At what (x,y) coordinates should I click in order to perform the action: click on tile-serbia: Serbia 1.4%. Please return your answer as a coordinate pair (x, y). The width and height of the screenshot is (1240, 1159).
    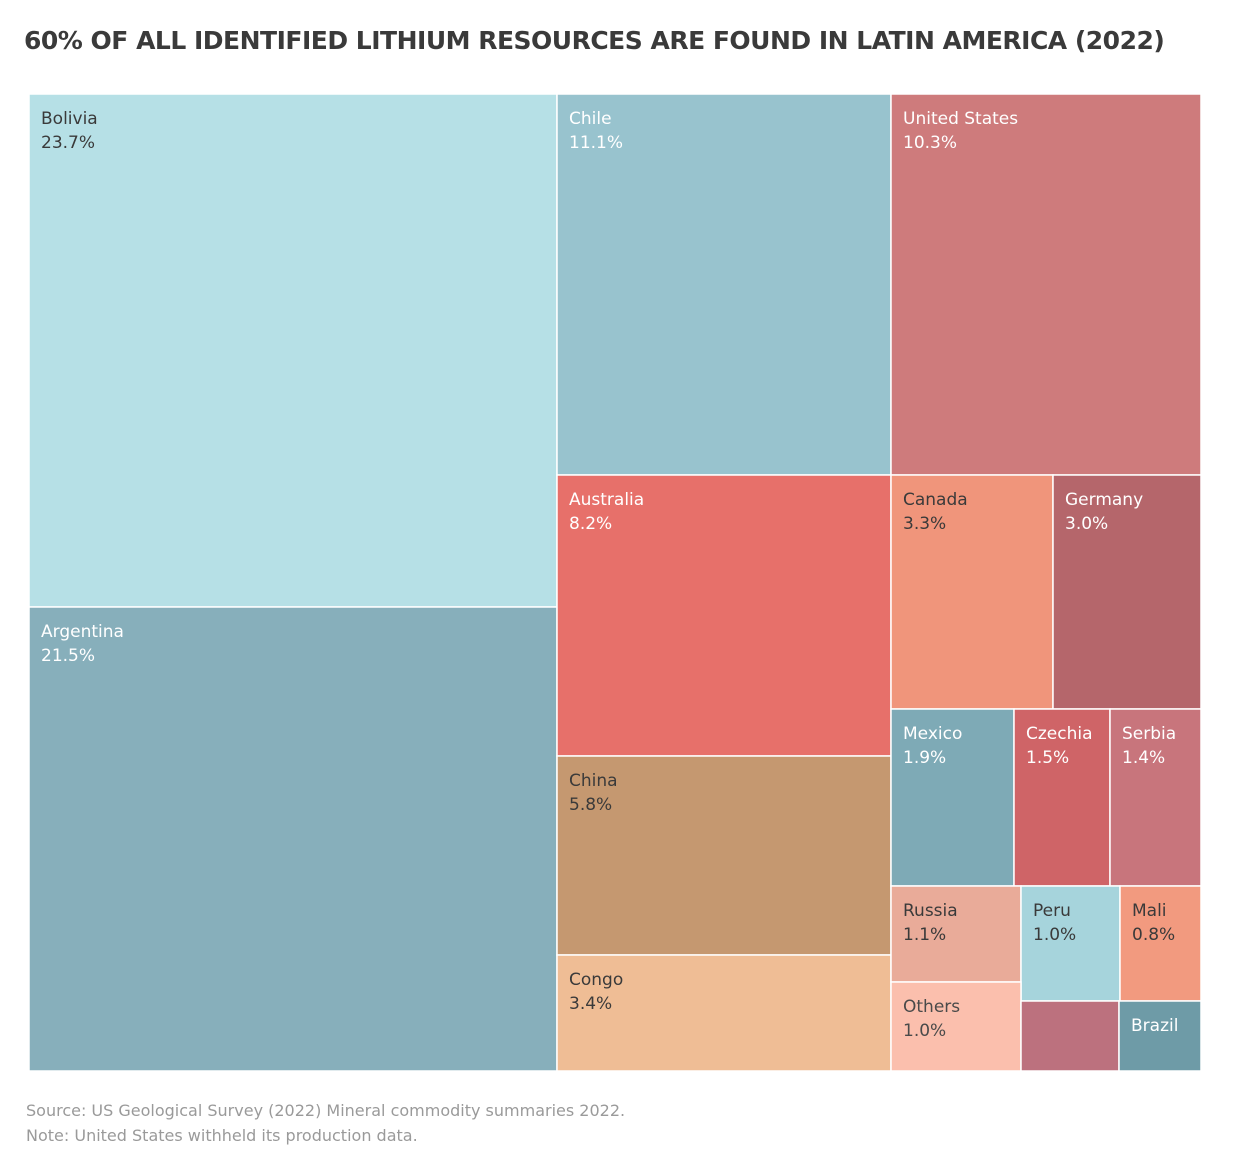
    Looking at the image, I should click on (1155, 797).